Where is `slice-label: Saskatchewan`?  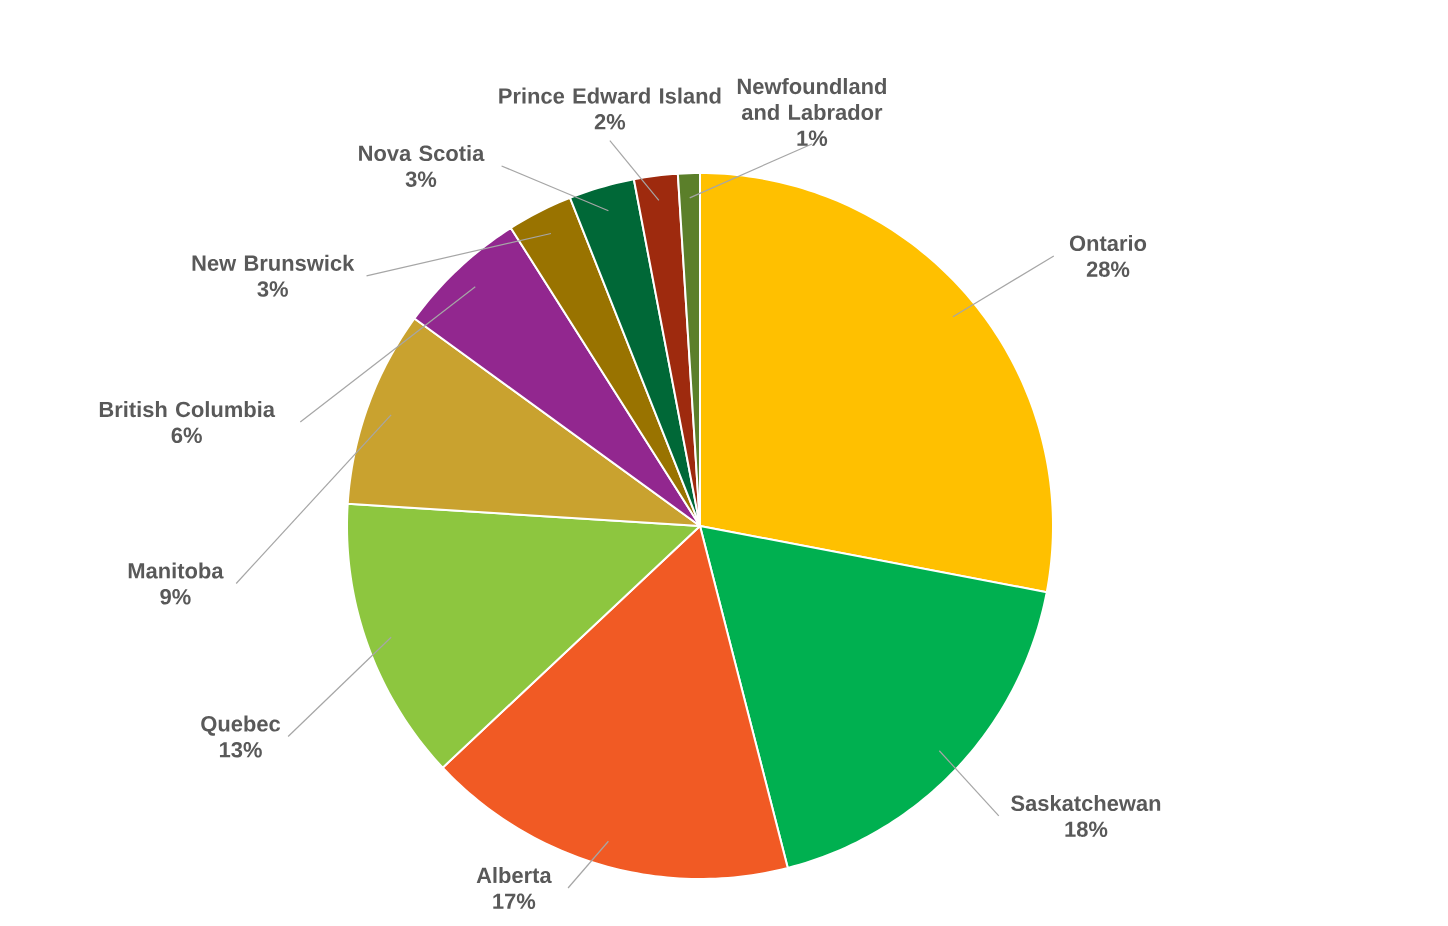
slice-label: Saskatchewan is located at coordinates (1086, 803).